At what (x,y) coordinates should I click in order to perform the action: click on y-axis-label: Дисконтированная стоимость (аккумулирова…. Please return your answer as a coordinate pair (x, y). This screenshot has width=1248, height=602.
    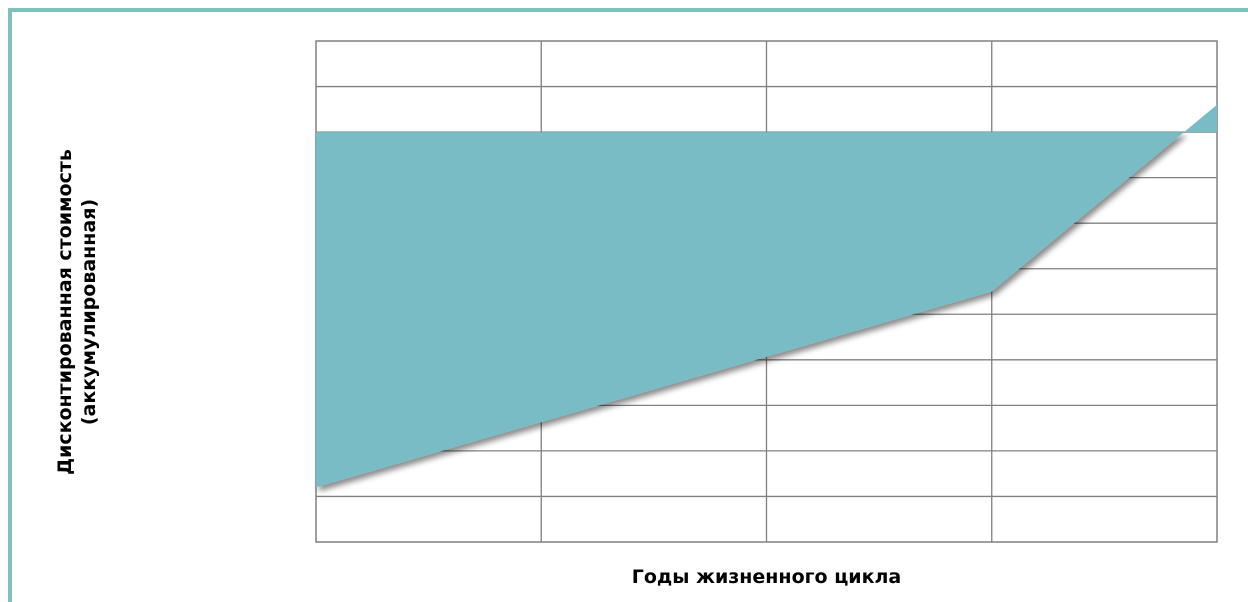
    Looking at the image, I should click on (77, 312).